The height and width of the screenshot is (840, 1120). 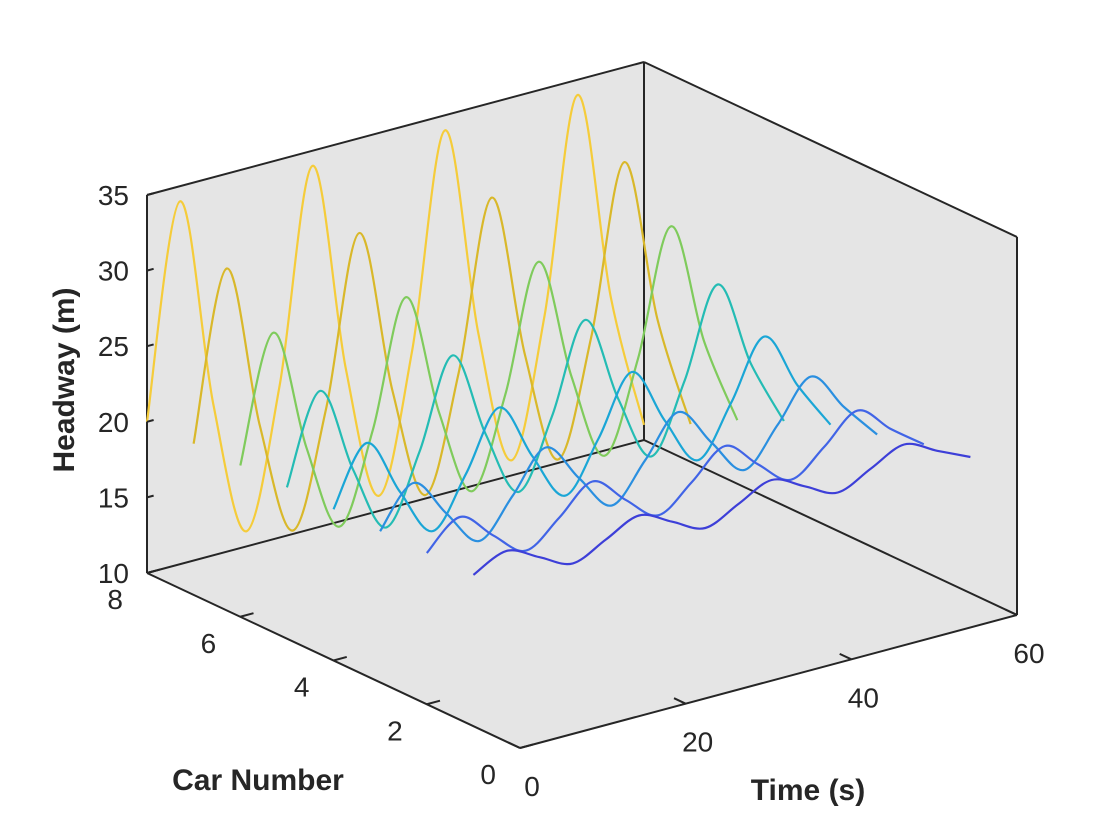 What do you see at coordinates (830, 149) in the screenshot?
I see `side-top-edge` at bounding box center [830, 149].